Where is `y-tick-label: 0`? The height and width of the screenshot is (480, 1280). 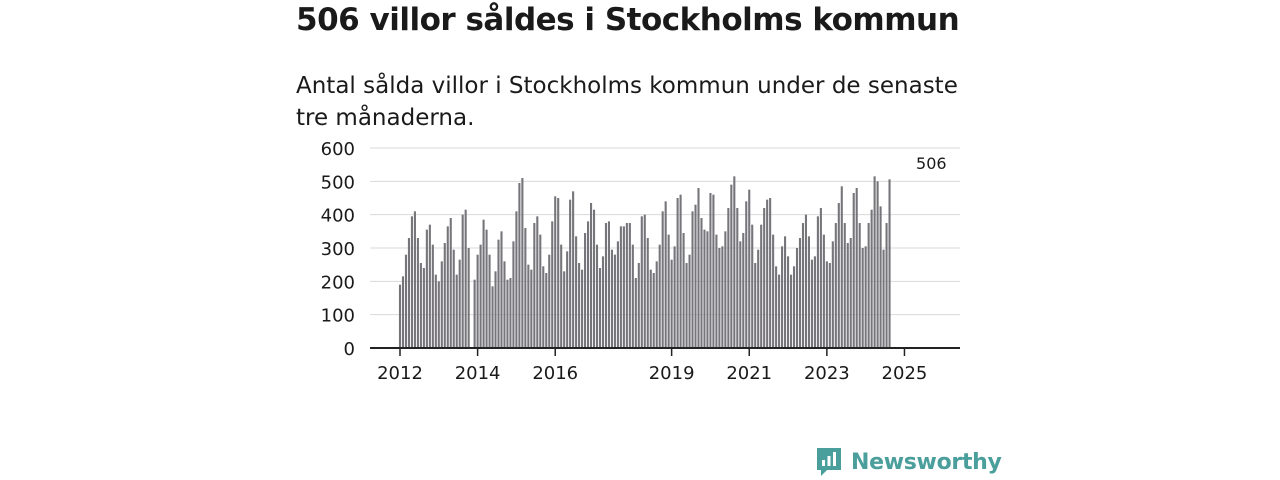 y-tick-label: 0 is located at coordinates (349, 349).